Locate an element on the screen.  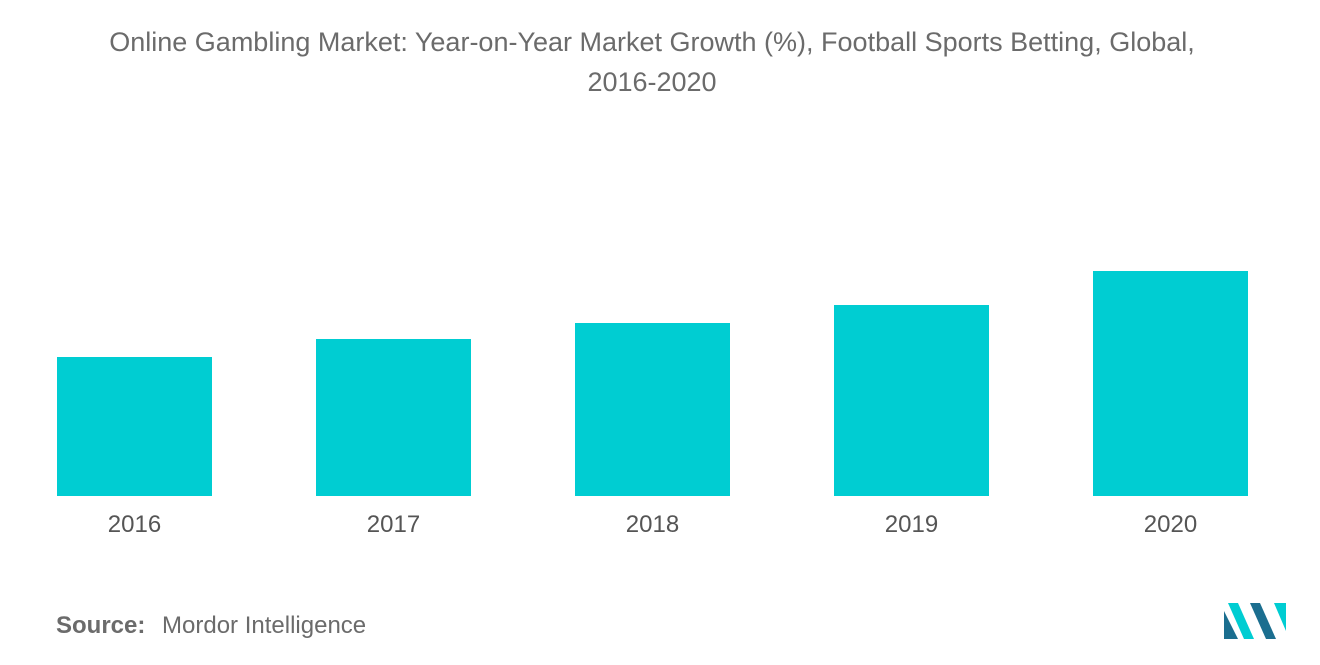
bar-2016 is located at coordinates (134, 426).